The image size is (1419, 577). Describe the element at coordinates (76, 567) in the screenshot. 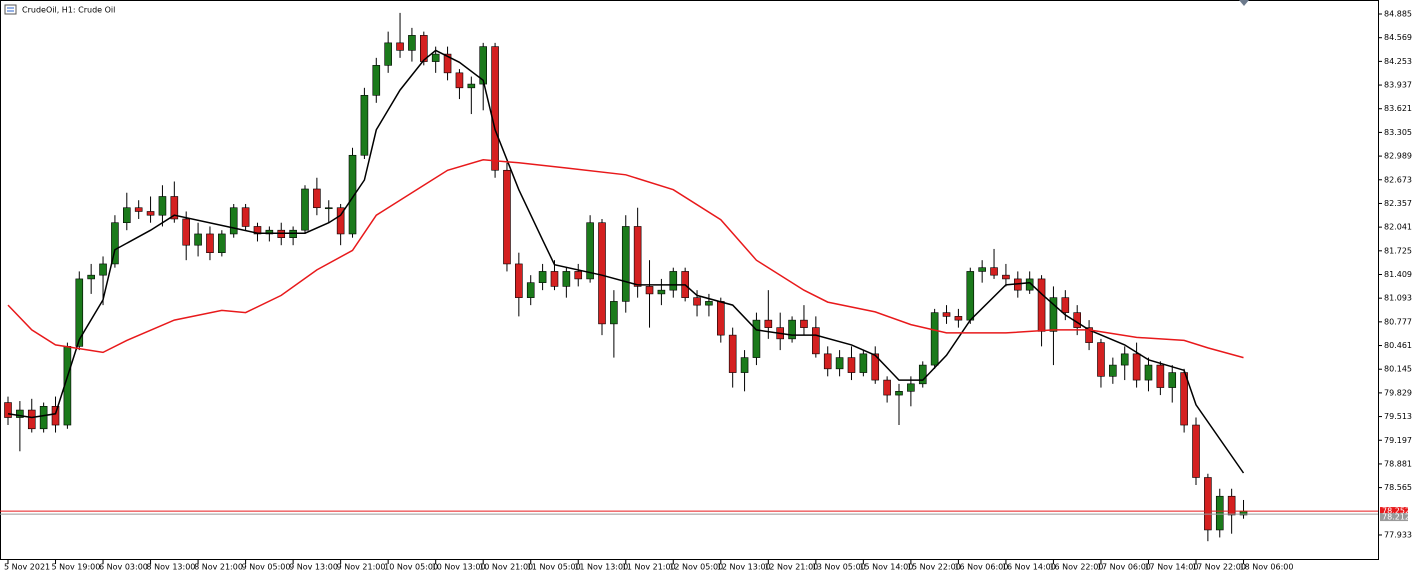

I see `x-tick-label: 5 Nov 19:00` at that location.